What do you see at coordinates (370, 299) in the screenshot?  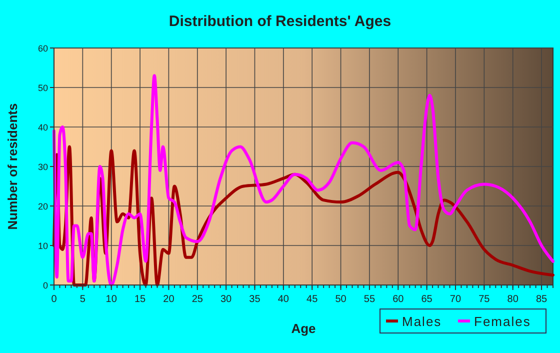 I see `x-tick-label: 55` at bounding box center [370, 299].